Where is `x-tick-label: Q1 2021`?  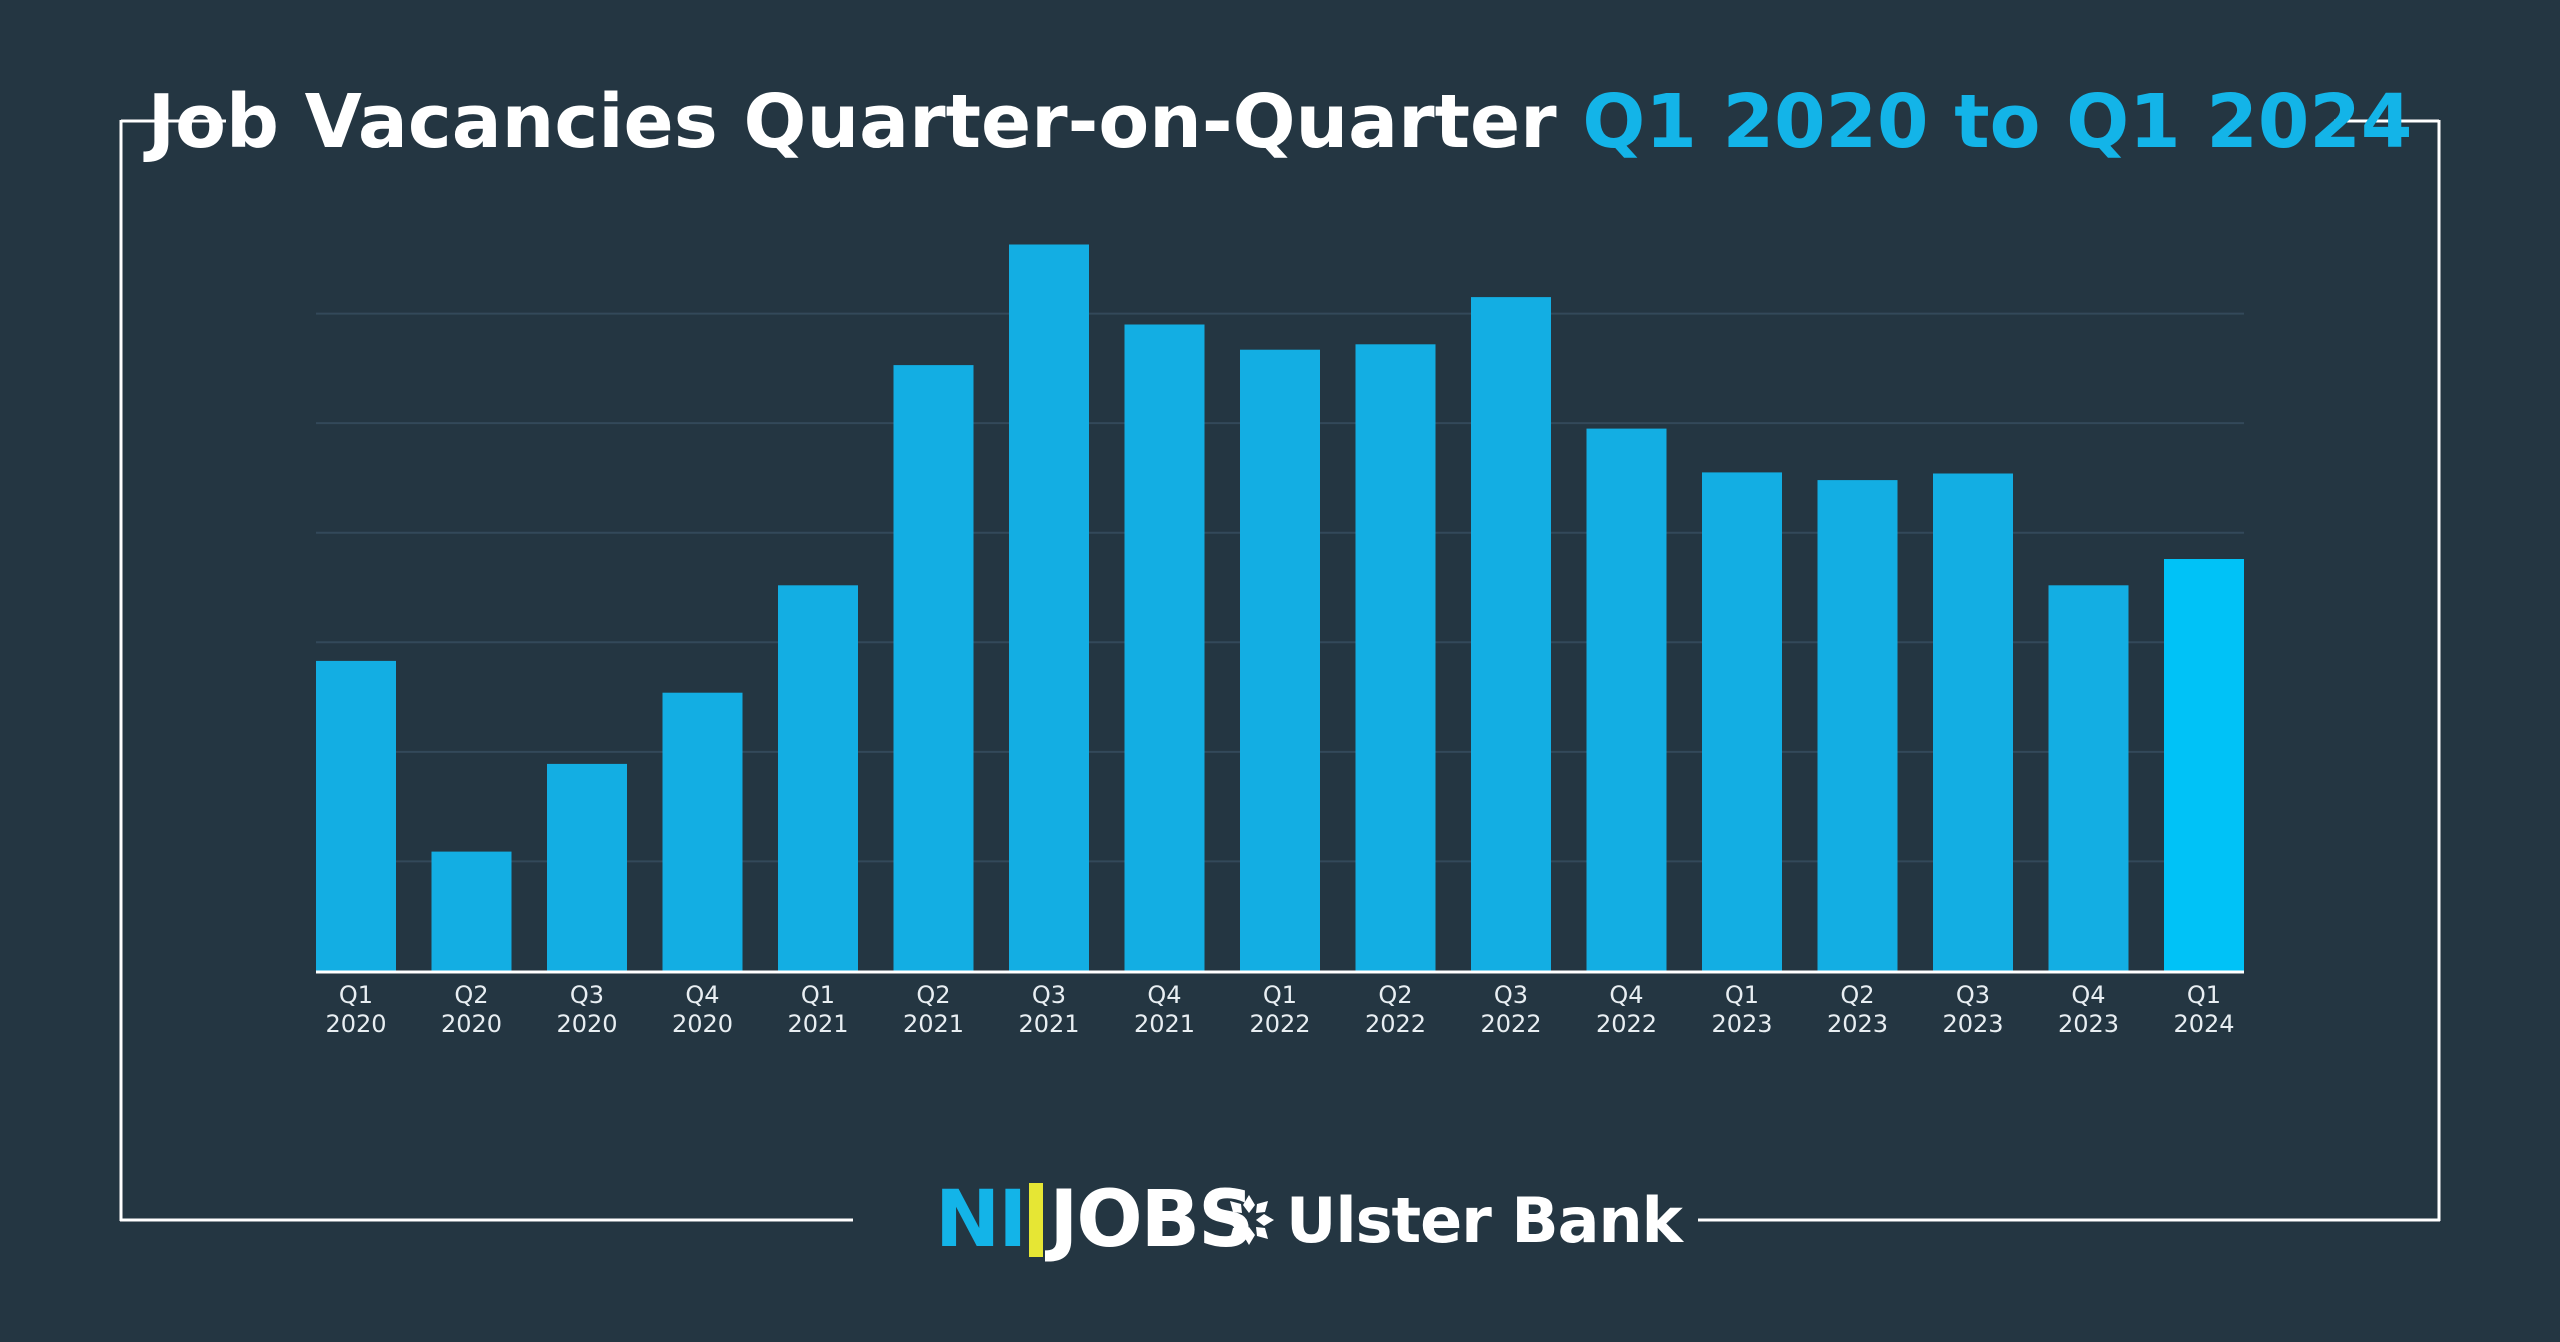 x-tick-label: Q1 2021 is located at coordinates (817, 1009).